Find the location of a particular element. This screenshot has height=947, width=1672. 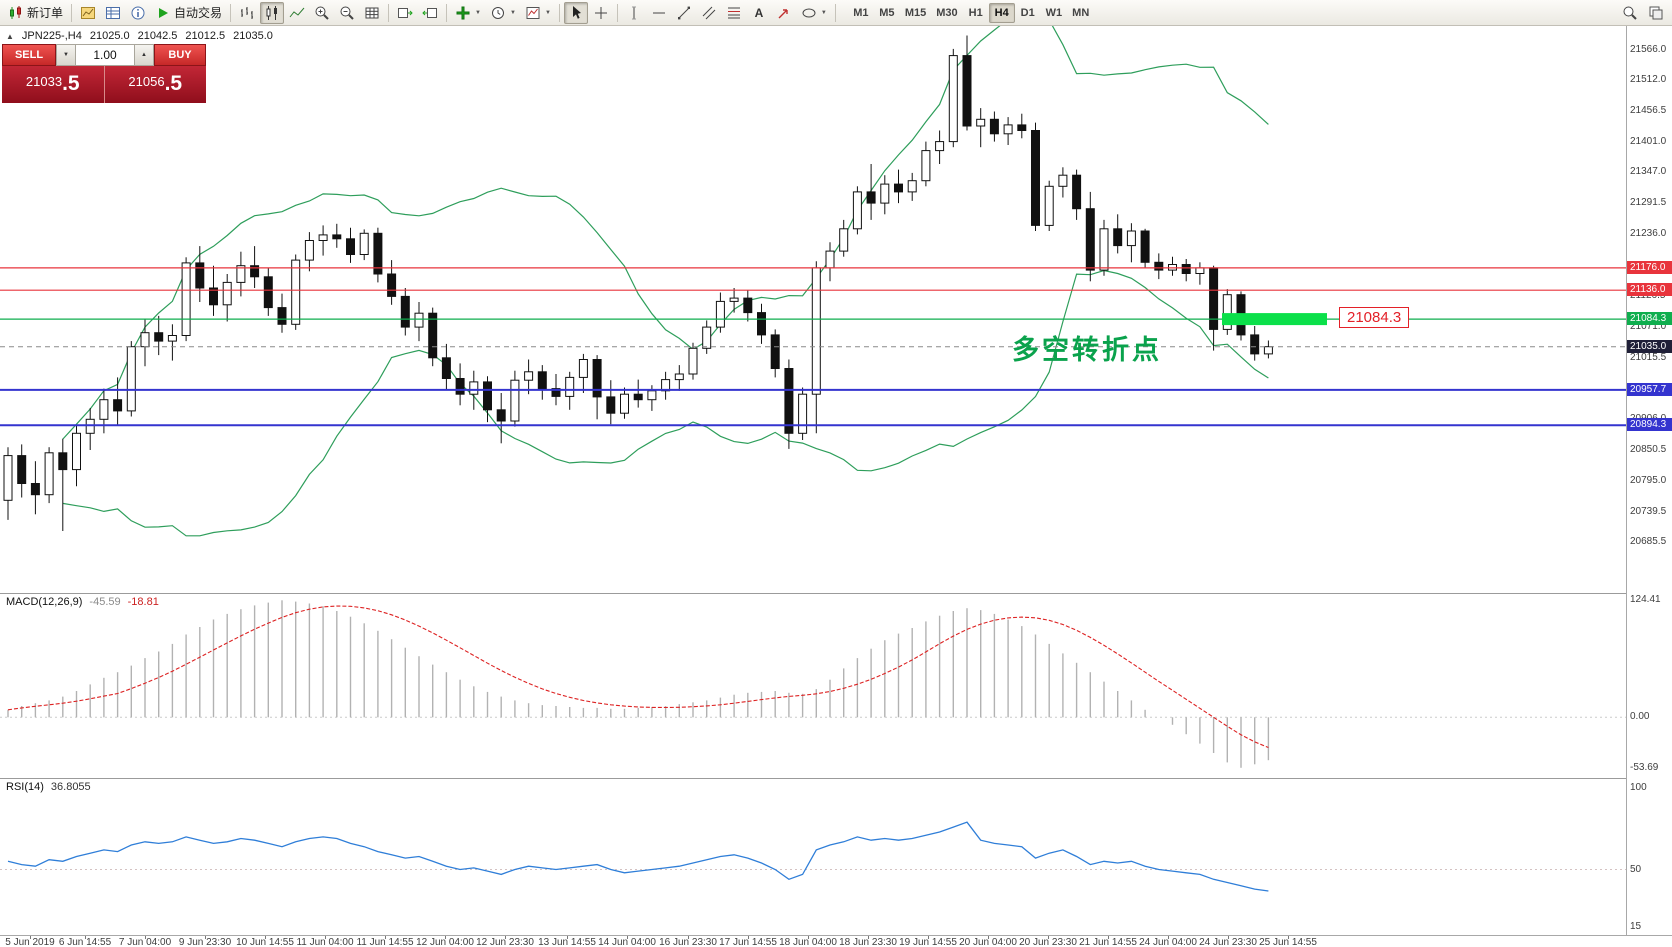

bar-chart-mode-button is located at coordinates (247, 13).